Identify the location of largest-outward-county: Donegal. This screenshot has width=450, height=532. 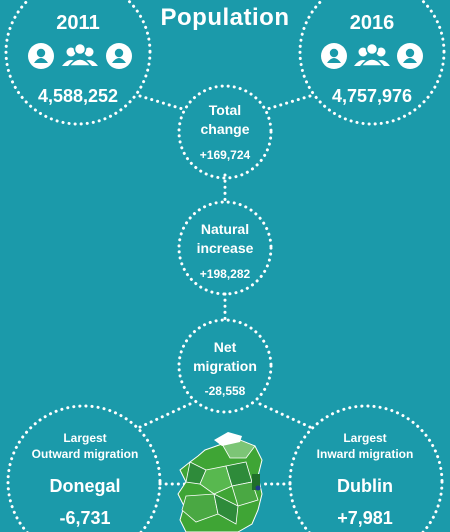
(85, 486).